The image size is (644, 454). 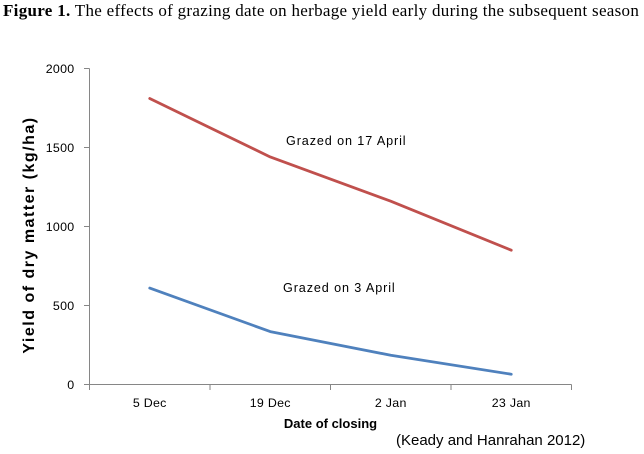 I want to click on x-tick-label: 19 Dec, so click(x=270, y=403).